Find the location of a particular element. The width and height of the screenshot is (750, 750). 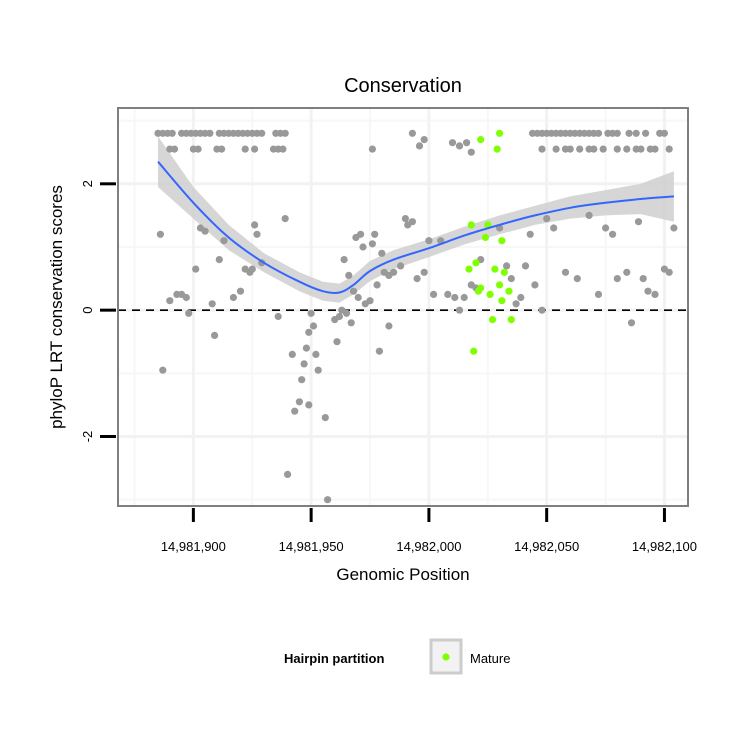

y-tick-label: 2 is located at coordinates (87, 183).